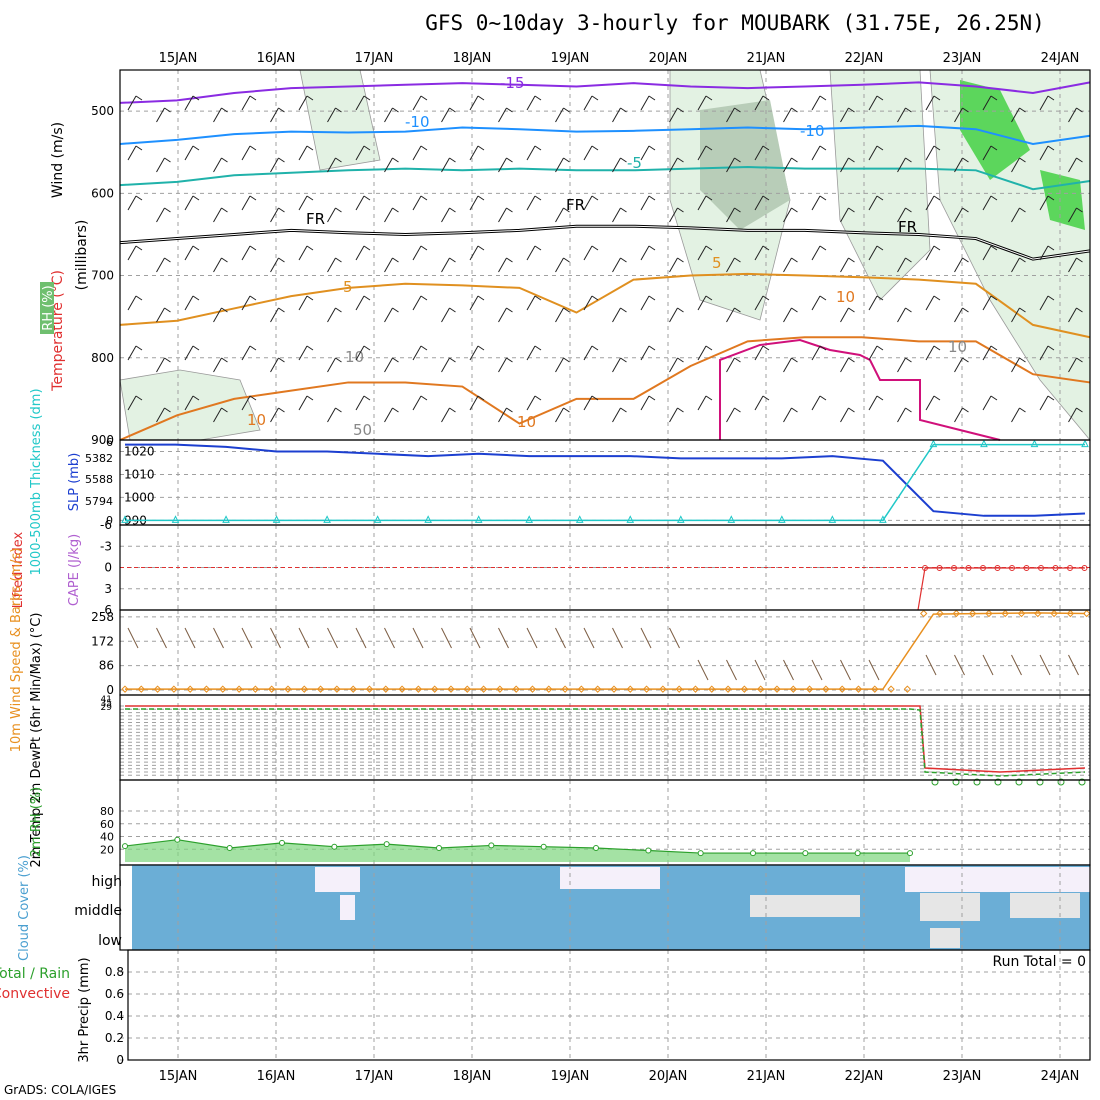 Image resolution: width=1100 pixels, height=1100 pixels. What do you see at coordinates (107, 824) in the screenshot?
I see `rh-tick-label: 60` at bounding box center [107, 824].